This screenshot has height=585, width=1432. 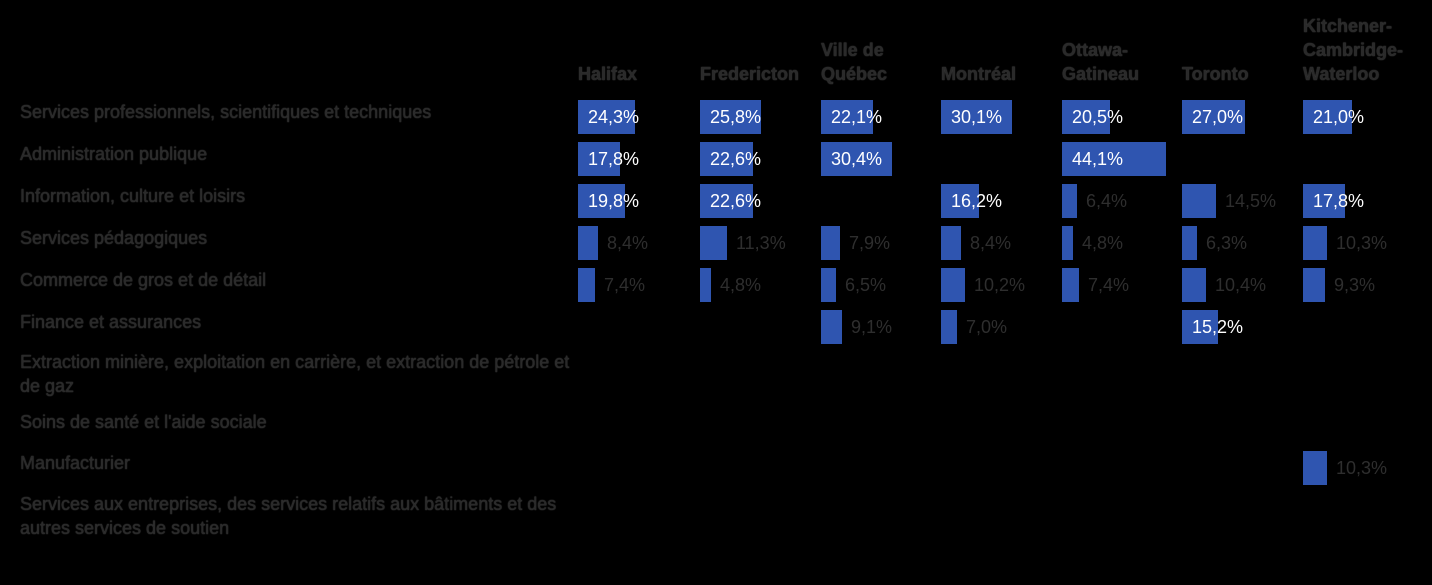 I want to click on value-label: 25,8%, so click(x=736, y=117).